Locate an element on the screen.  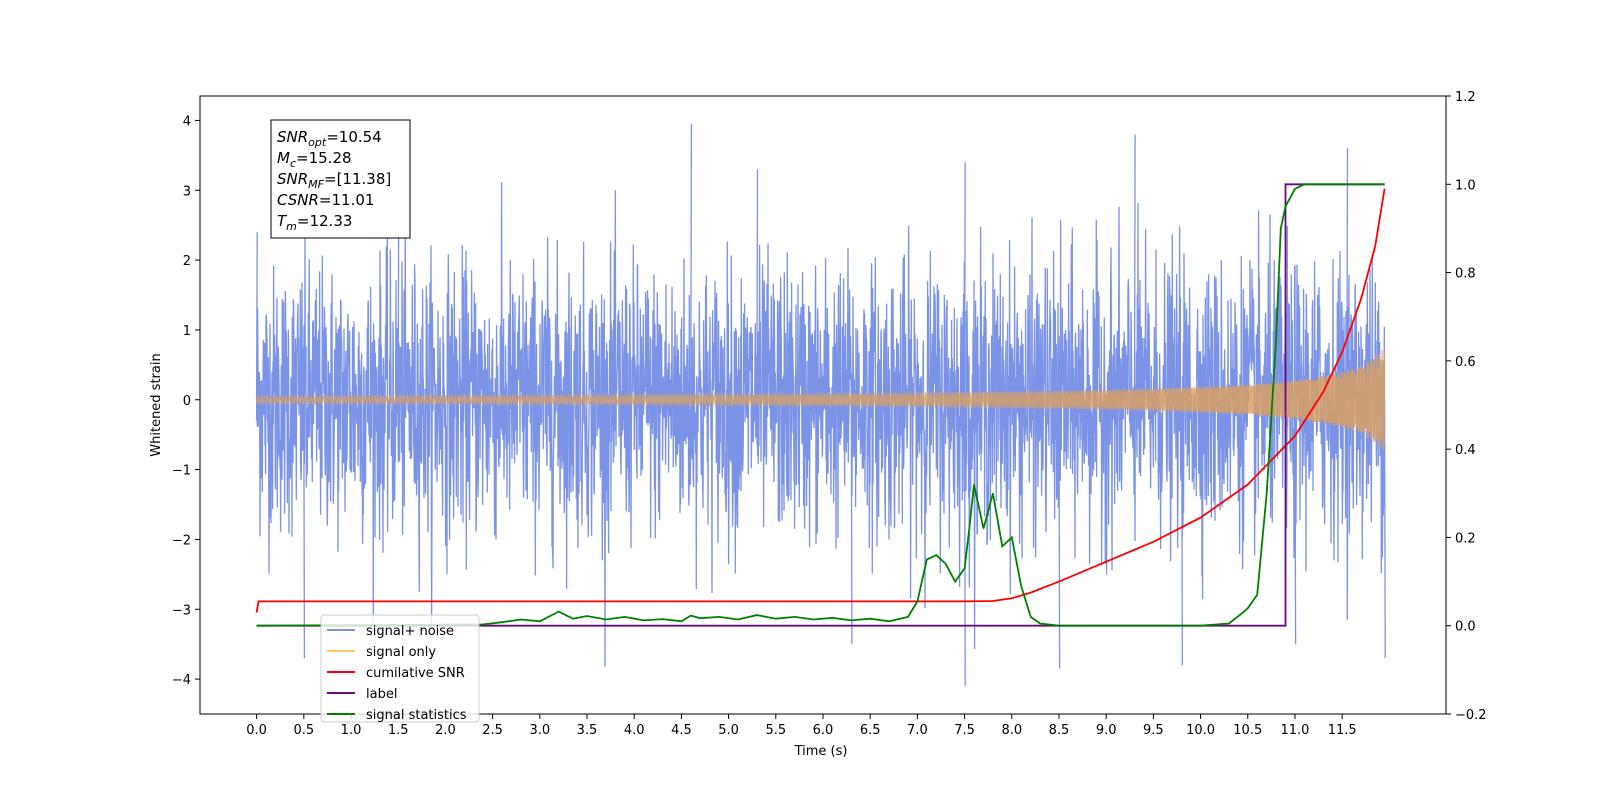
legend-entry-label: signal only is located at coordinates (401, 652).